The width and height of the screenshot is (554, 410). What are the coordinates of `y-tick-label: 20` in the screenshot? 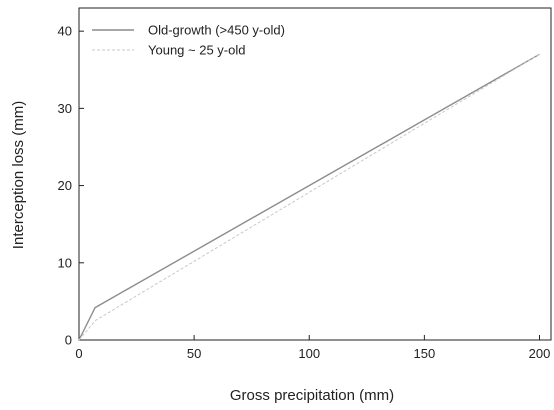 It's located at (65, 185).